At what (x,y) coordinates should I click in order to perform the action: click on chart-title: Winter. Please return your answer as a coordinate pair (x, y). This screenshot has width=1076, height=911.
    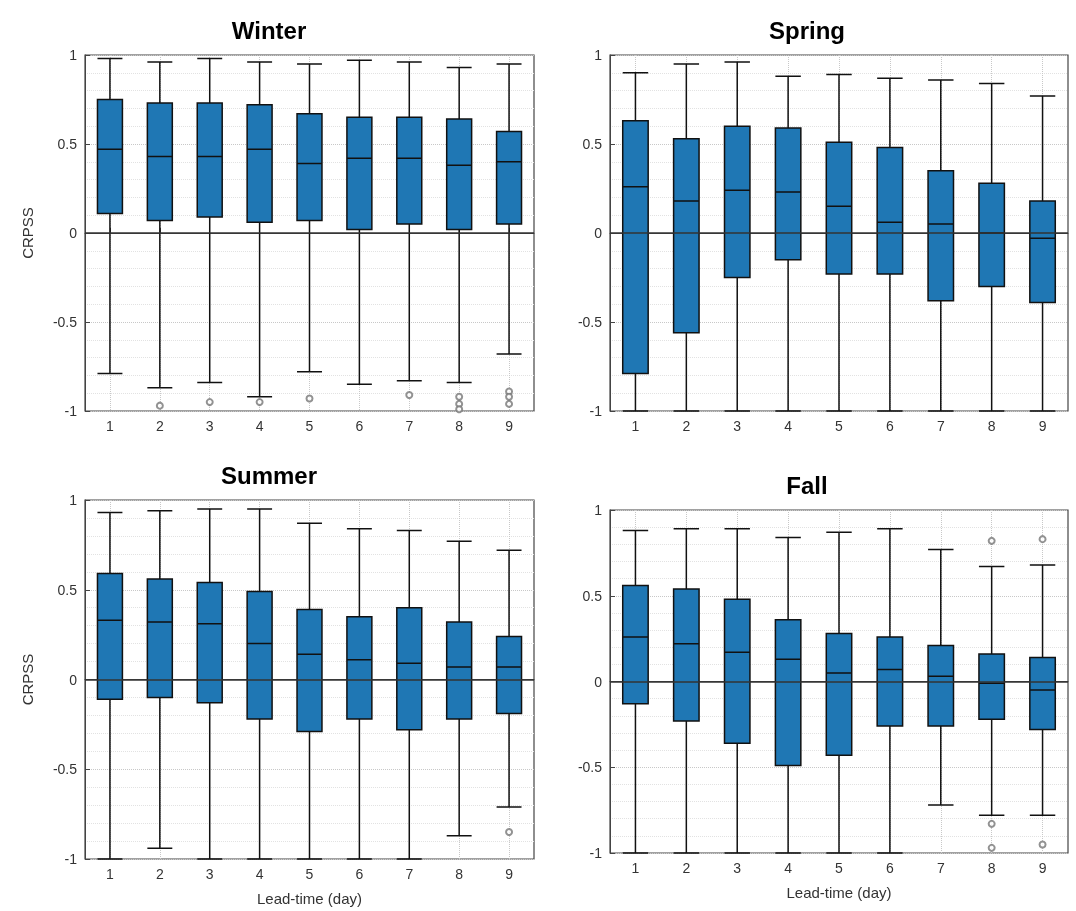
    Looking at the image, I should click on (269, 30).